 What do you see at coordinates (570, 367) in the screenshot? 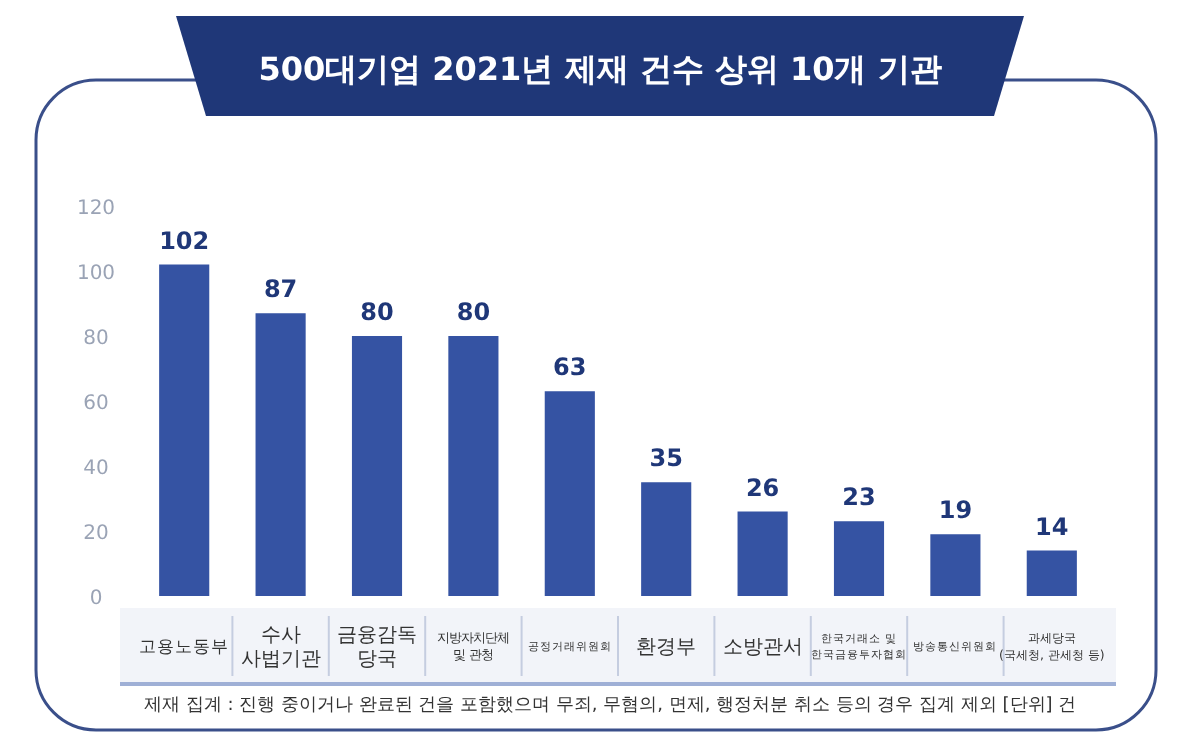
I see `data-label: 63` at bounding box center [570, 367].